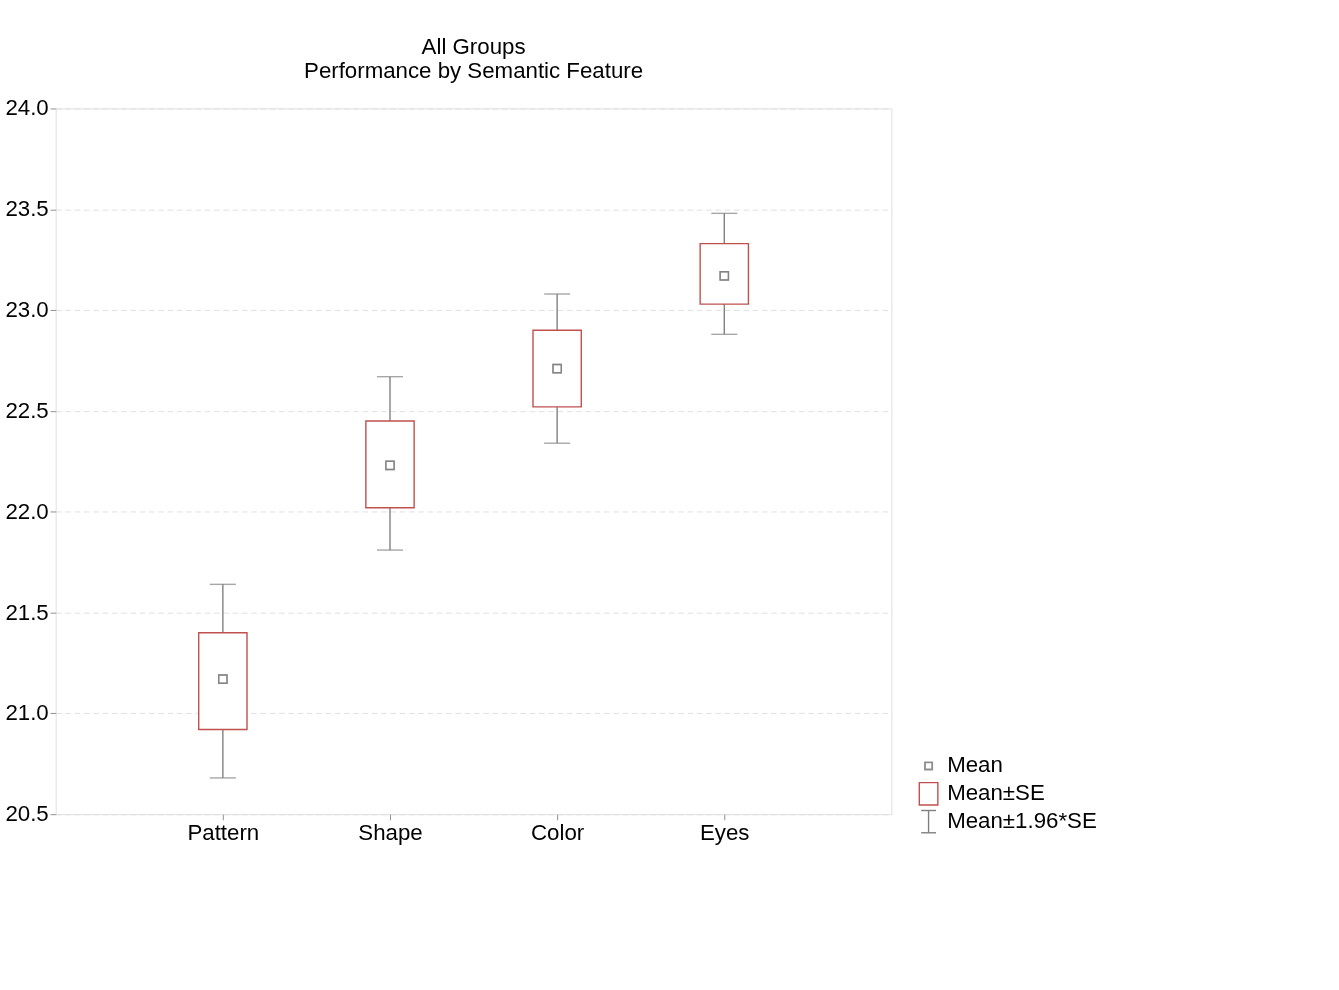 This screenshot has width=1339, height=990. What do you see at coordinates (223, 832) in the screenshot?
I see `x-tick-label: Pattern` at bounding box center [223, 832].